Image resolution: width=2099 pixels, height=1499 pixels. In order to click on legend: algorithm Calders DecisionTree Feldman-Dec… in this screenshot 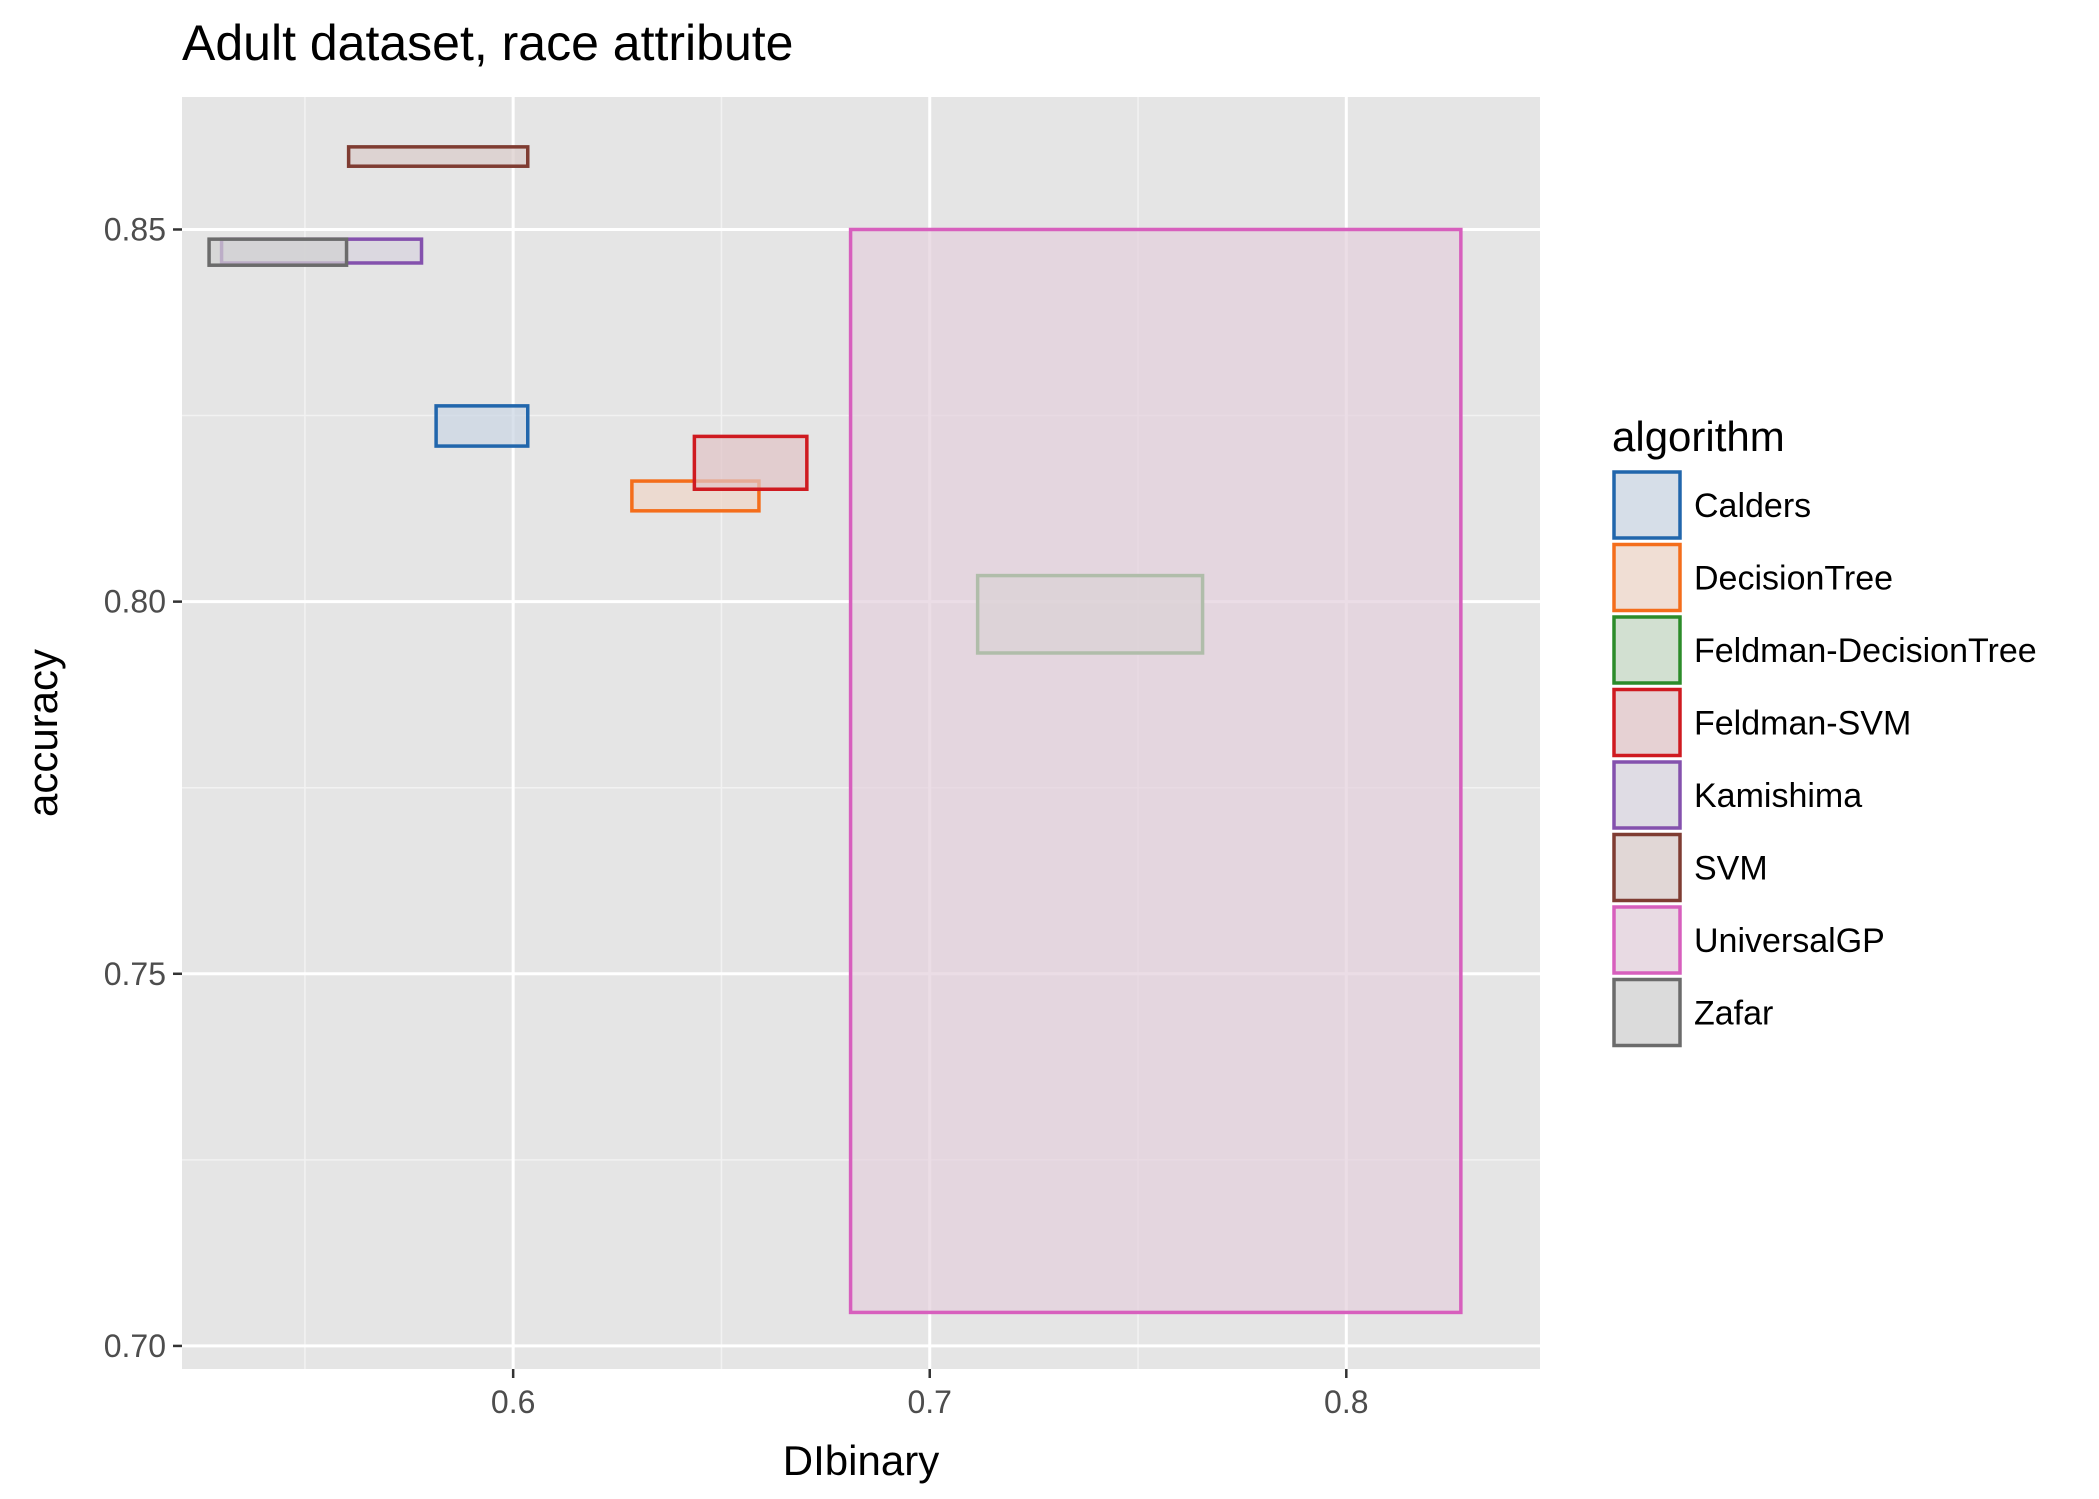, I will do `click(1824, 730)`.